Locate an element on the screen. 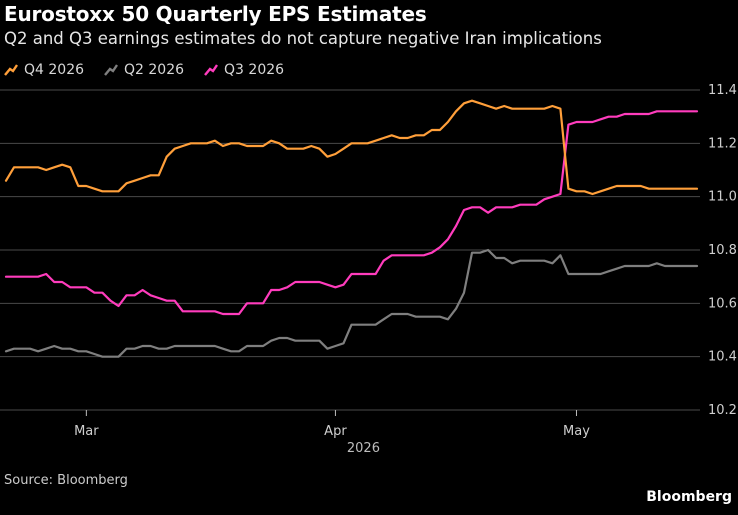 The image size is (738, 515). legend-swatch-q2 is located at coordinates (111, 70).